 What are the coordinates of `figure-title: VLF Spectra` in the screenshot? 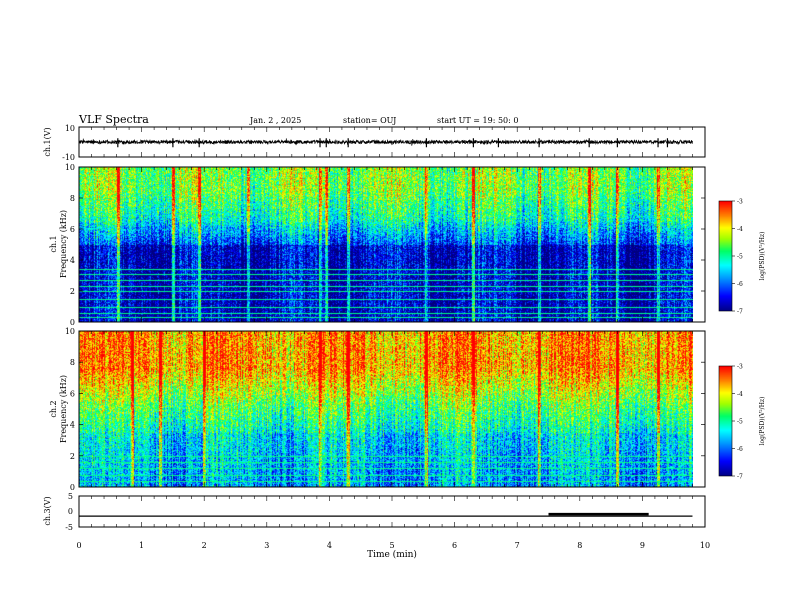 It's located at (113, 119).